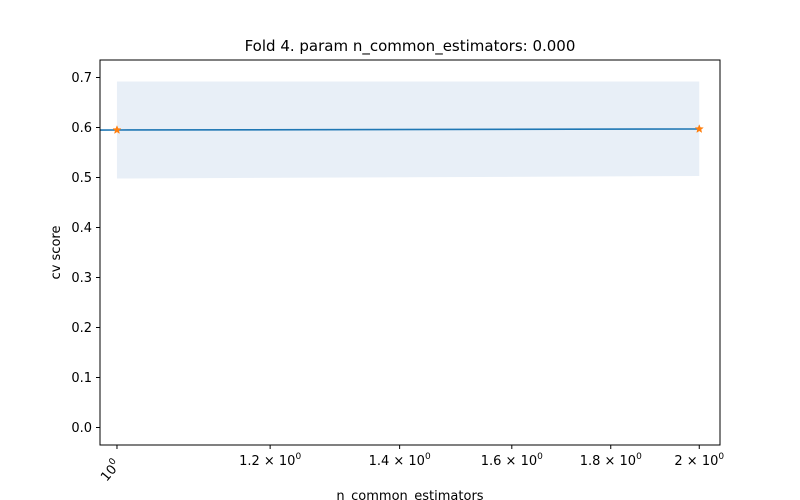 The image size is (800, 500). What do you see at coordinates (81, 378) in the screenshot?
I see `y-tick-label: 0.1` at bounding box center [81, 378].